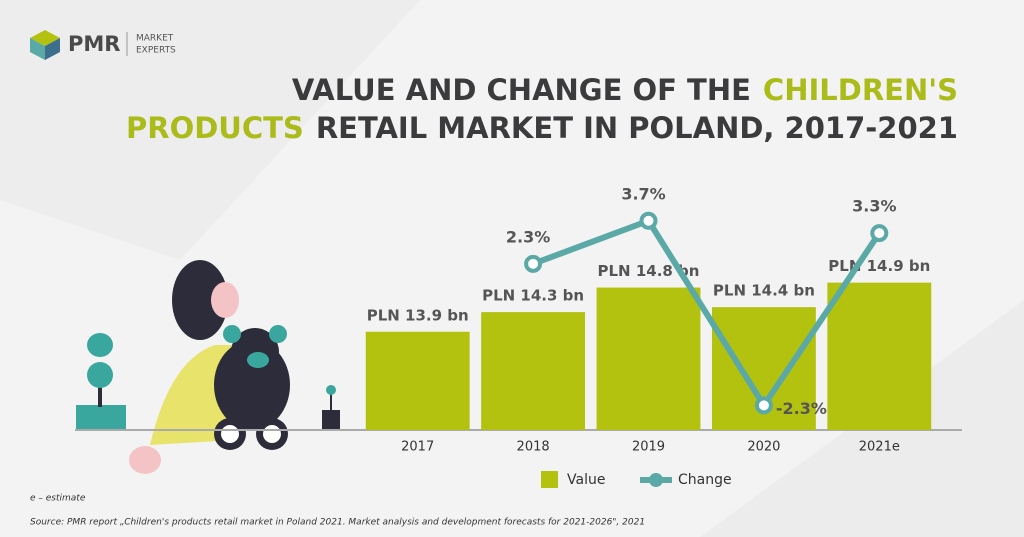  I want to click on x-tick-label: 2019, so click(648, 447).